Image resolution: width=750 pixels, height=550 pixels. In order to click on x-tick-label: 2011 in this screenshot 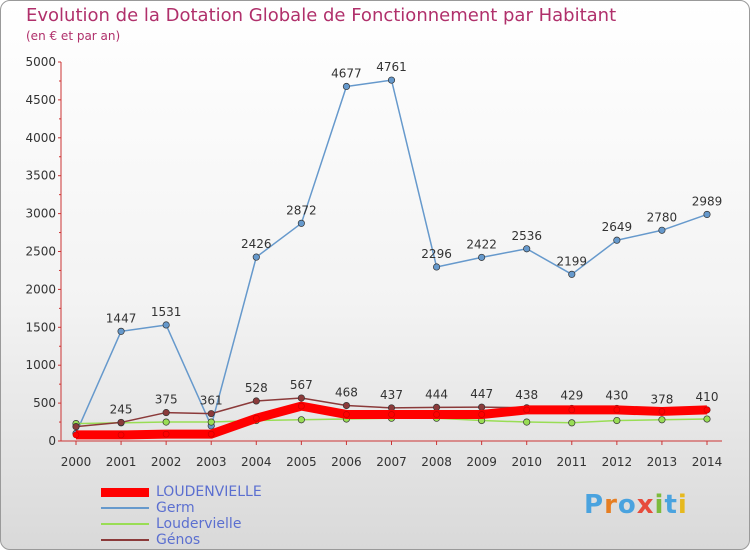, I will do `click(572, 462)`.